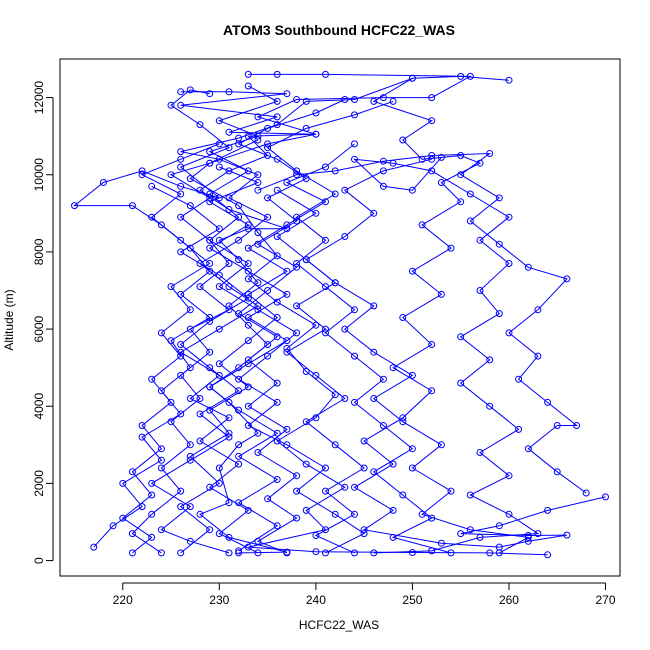 The width and height of the screenshot is (650, 650). What do you see at coordinates (39, 406) in the screenshot?
I see `y-tick-label: 4000` at bounding box center [39, 406].